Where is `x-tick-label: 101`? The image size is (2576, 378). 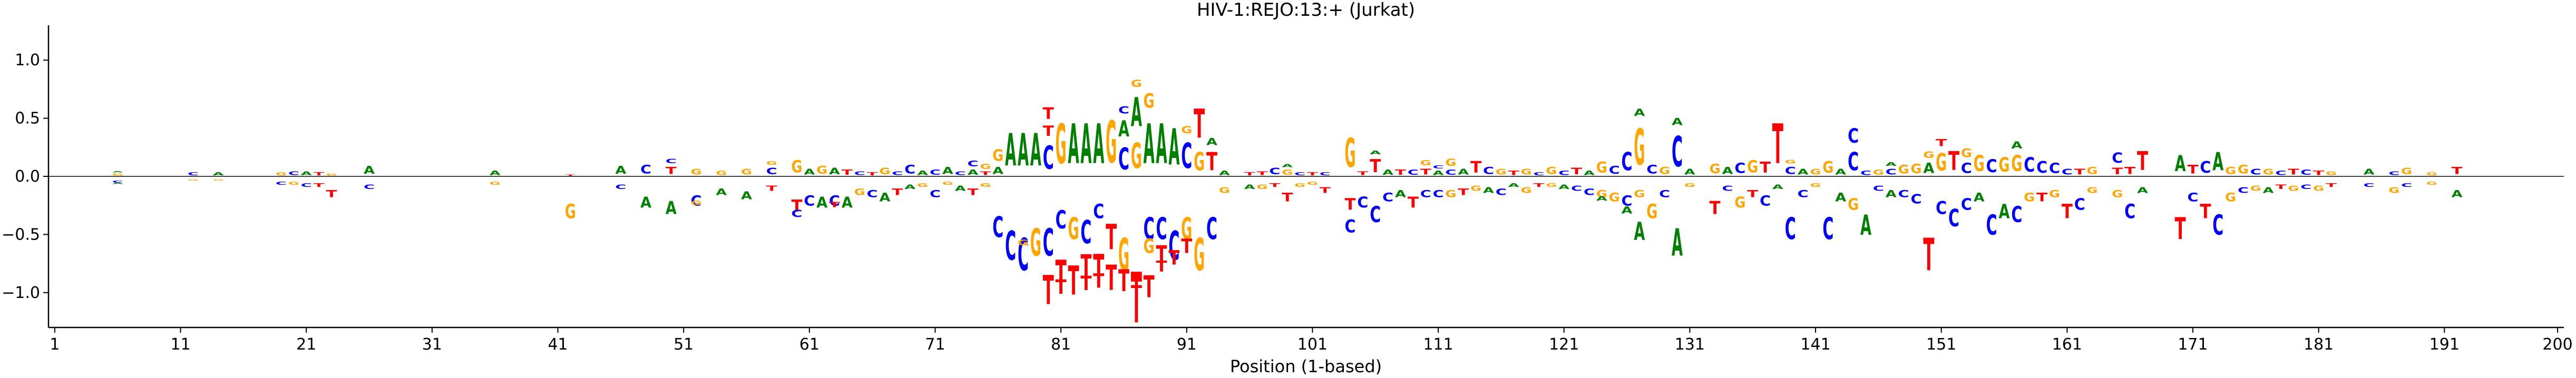
x-tick-label: 101 is located at coordinates (1312, 344).